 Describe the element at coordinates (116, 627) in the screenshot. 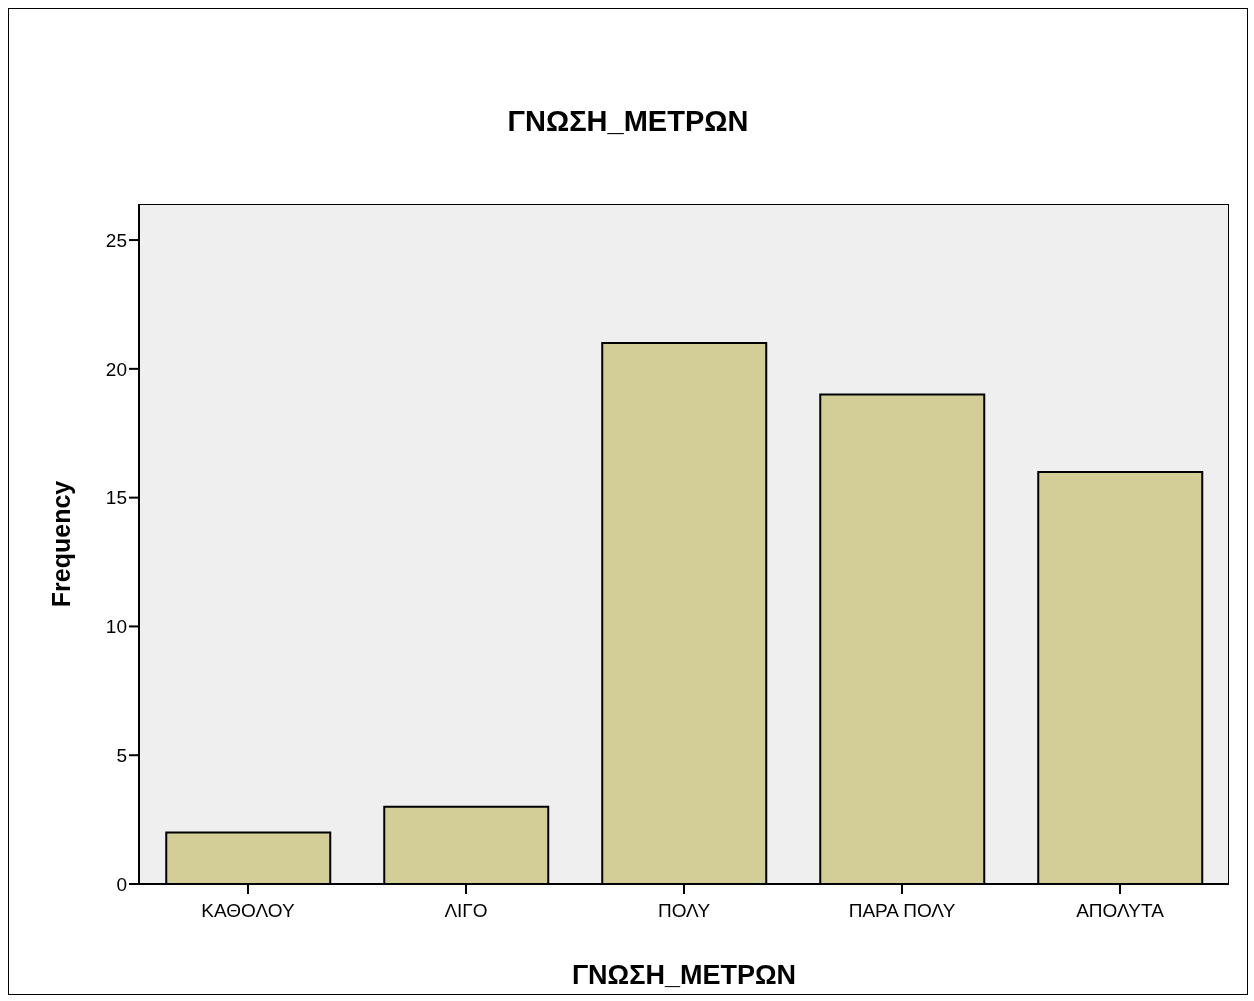

I see `y-tick-label: 10` at that location.